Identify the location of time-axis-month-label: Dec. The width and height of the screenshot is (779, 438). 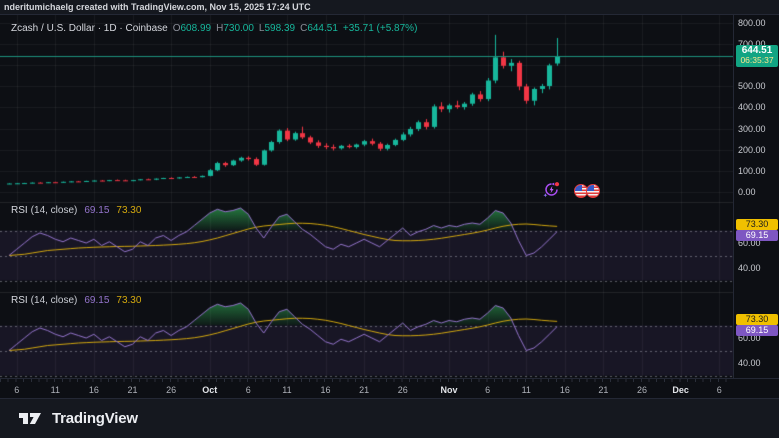
(680, 390).